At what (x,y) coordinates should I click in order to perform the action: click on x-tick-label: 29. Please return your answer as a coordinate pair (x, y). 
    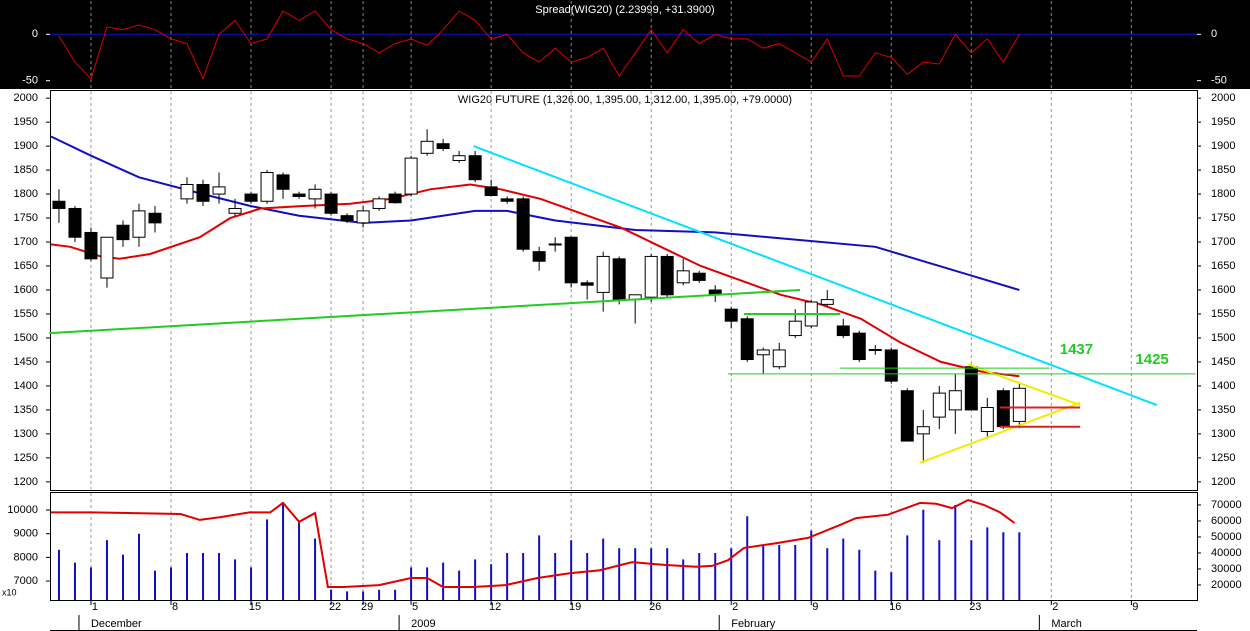
    Looking at the image, I should click on (367, 607).